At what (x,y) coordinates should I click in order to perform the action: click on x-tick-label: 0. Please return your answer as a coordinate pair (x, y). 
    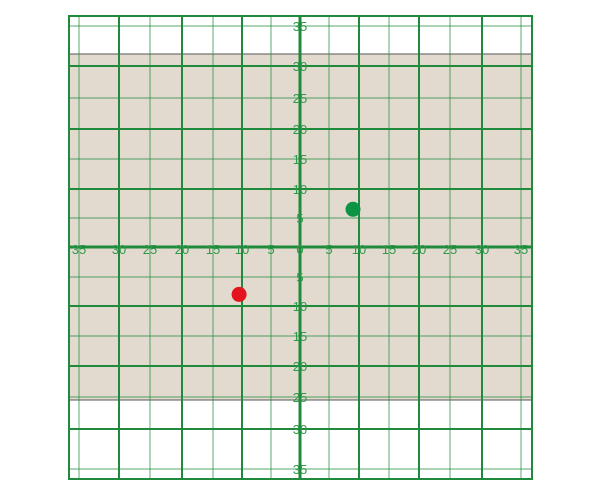
    Looking at the image, I should click on (299, 249).